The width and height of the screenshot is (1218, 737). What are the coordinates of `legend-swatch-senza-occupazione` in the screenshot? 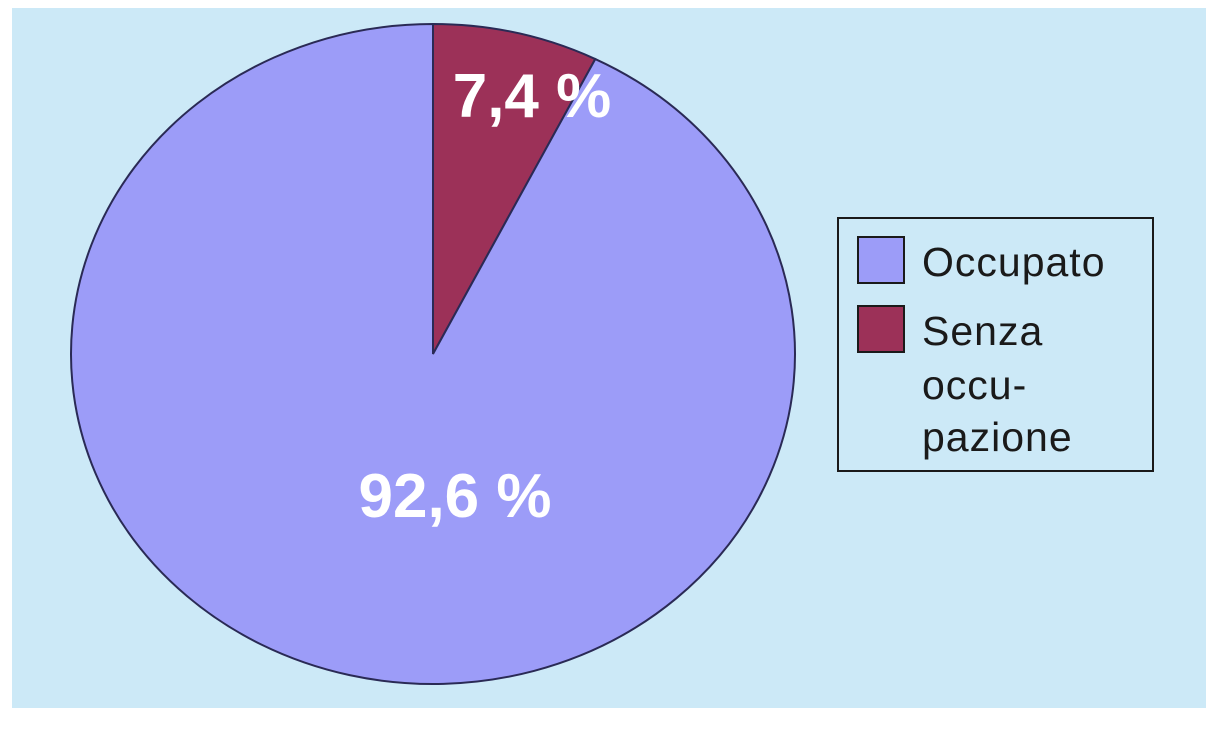 It's located at (881, 329).